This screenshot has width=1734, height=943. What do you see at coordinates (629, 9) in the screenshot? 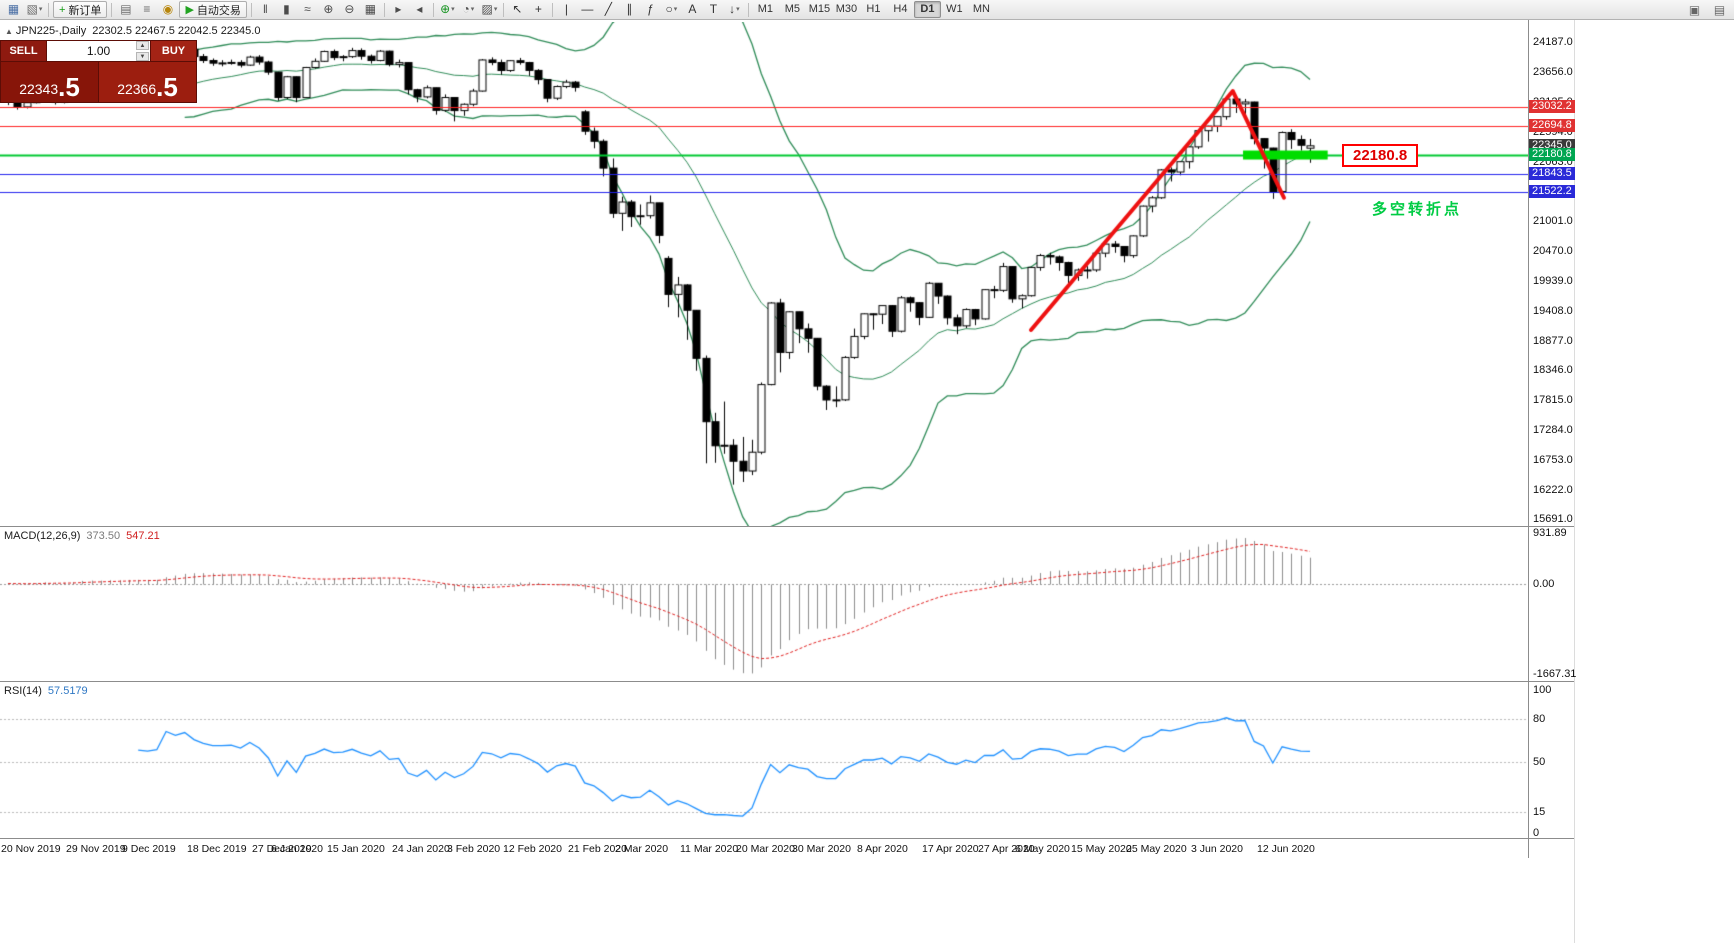
I see `channel-icon: ∥` at bounding box center [629, 9].